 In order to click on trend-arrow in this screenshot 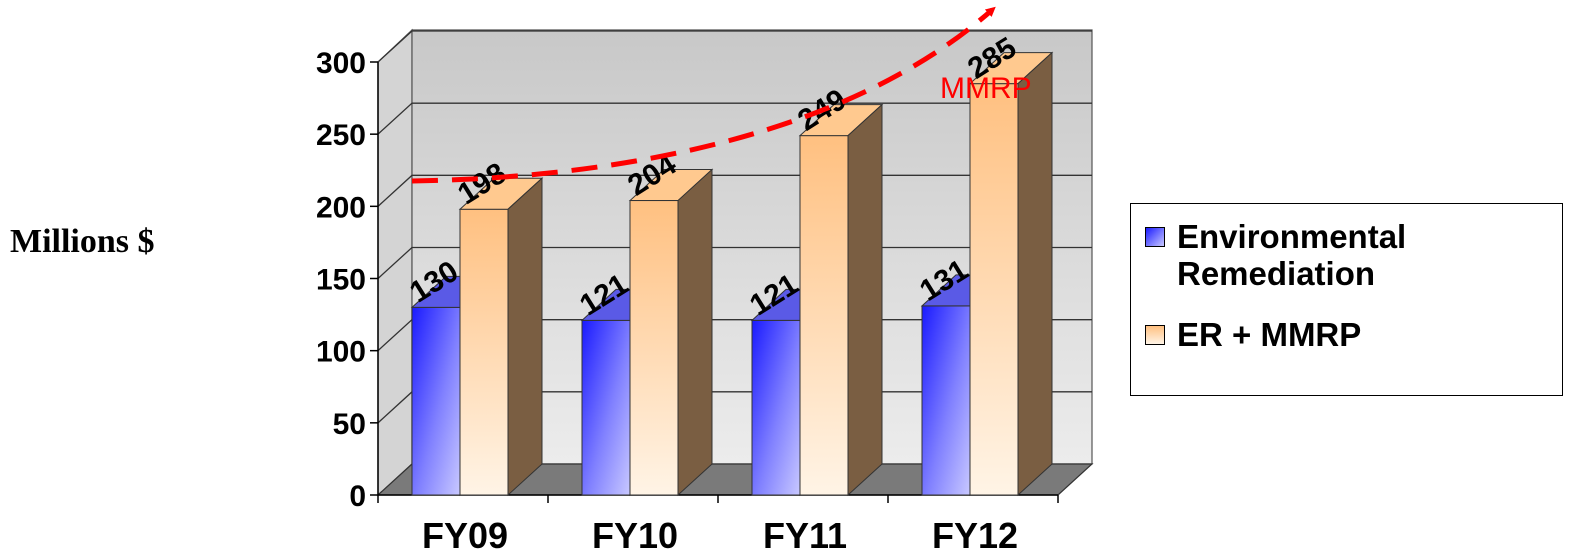, I will do `click(703, 95)`.